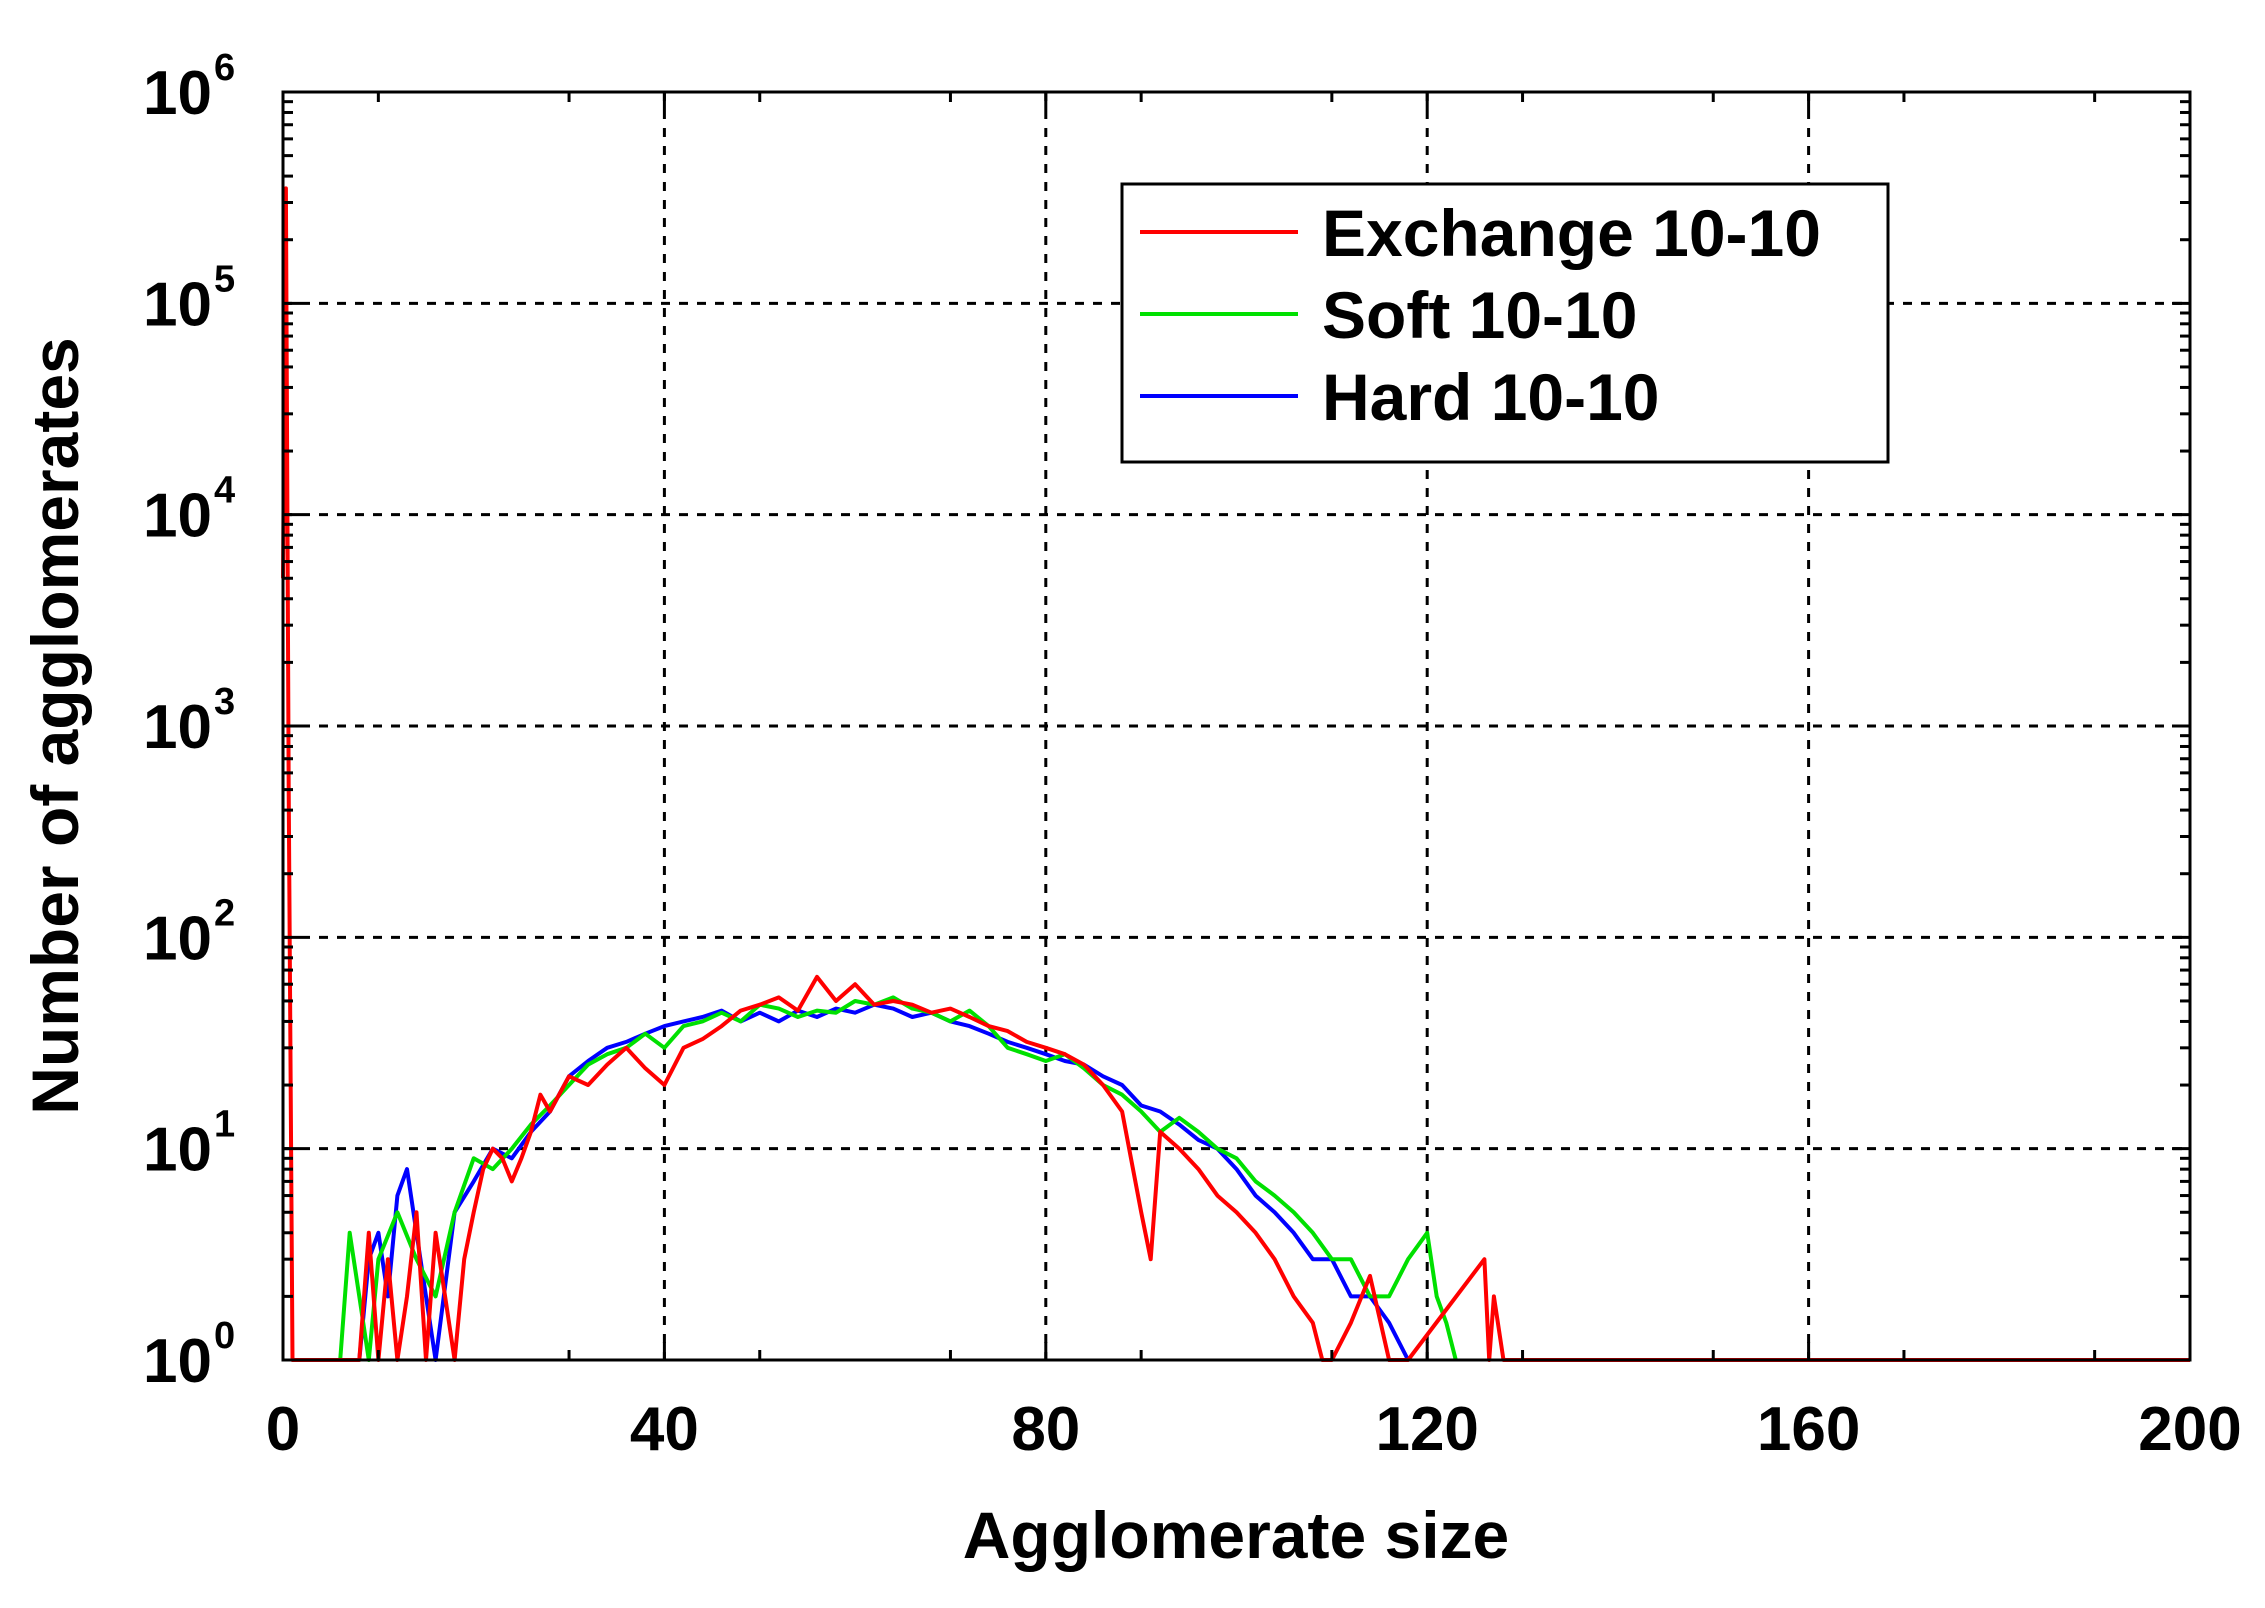  Describe the element at coordinates (224, 702) in the screenshot. I see `y-tick-exponent: 3` at that location.